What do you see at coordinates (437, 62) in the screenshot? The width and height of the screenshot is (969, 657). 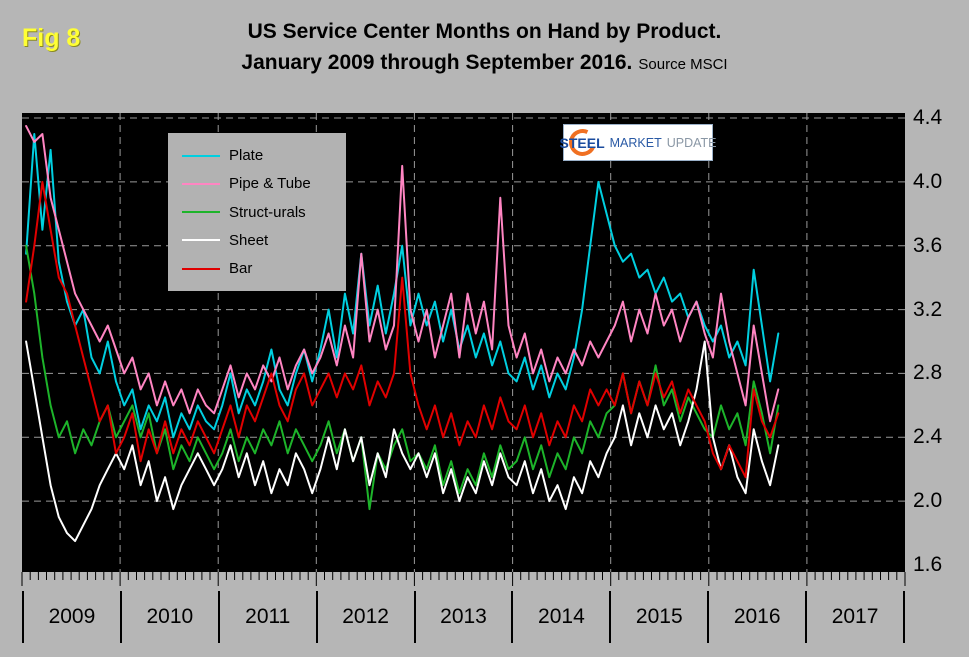 I see `chart-subtitle-text: January 2009 through September 2016.` at bounding box center [437, 62].